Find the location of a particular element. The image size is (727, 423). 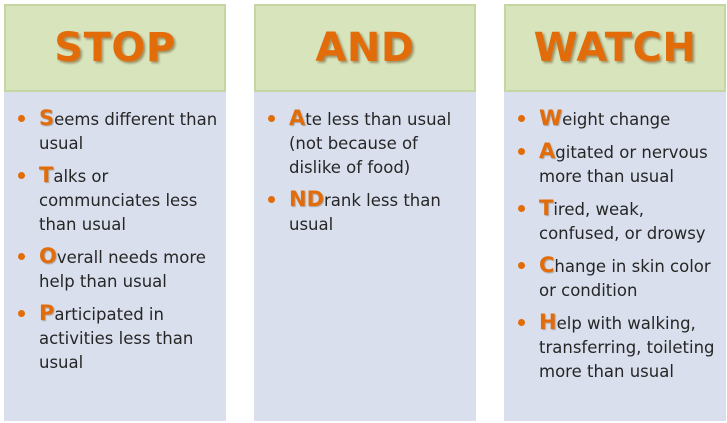

column-title: STOP is located at coordinates (115, 48).